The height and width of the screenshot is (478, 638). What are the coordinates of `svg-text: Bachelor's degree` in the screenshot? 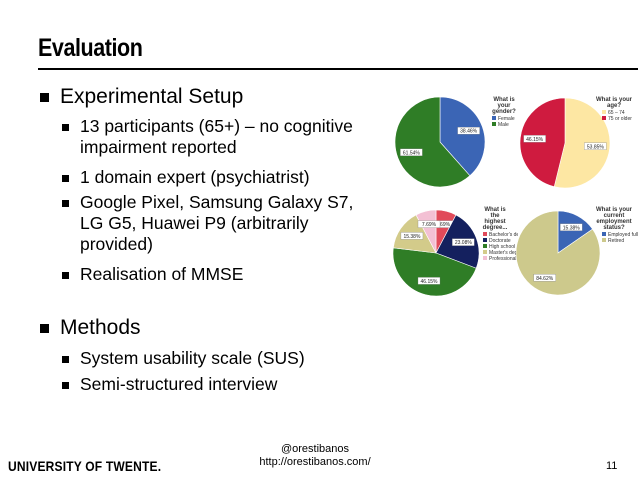 It's located at (503, 235).